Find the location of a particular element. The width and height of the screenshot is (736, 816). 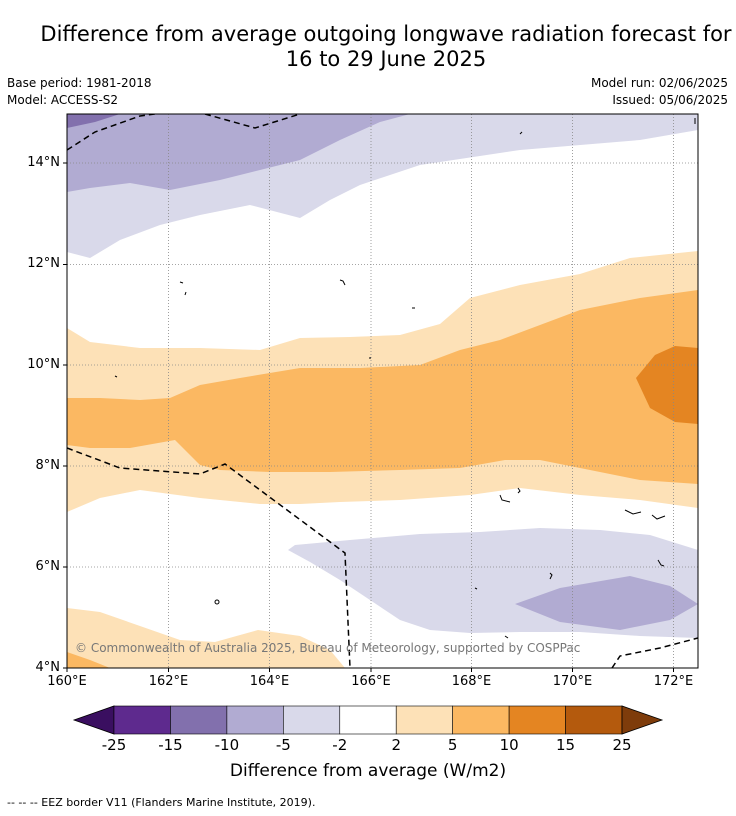

issued-text: Issued: 05/06/2025 is located at coordinates (670, 100).